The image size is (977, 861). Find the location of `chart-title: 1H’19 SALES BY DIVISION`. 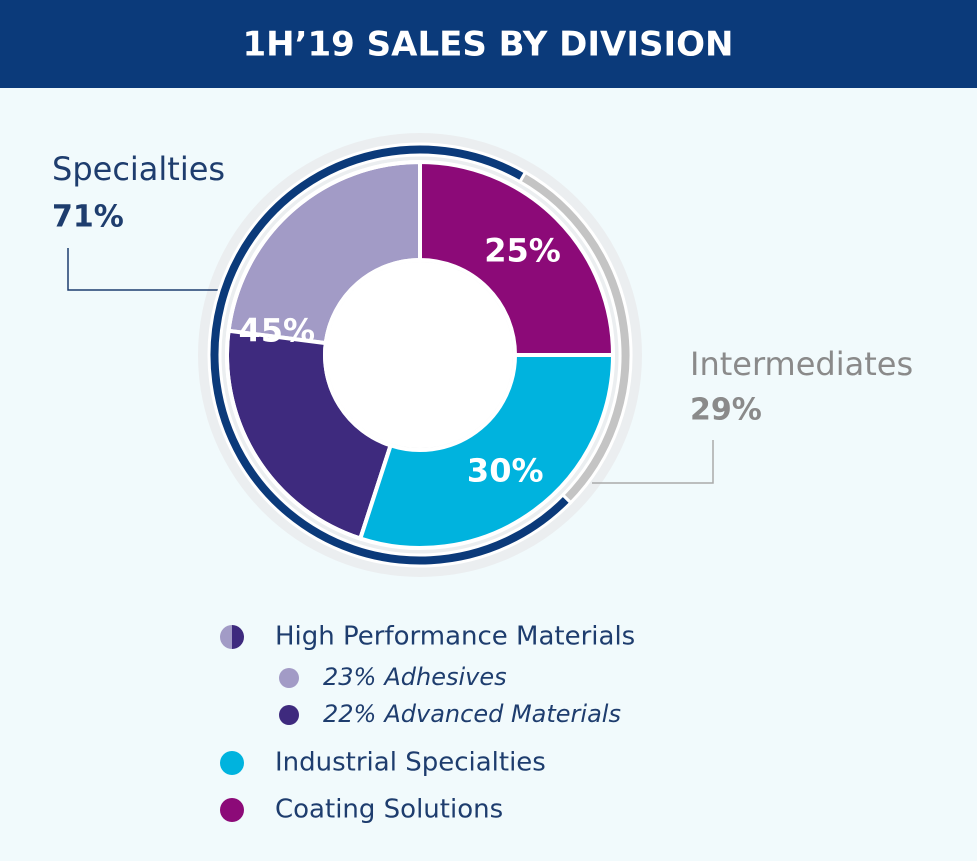

chart-title: 1H’19 SALES BY DIVISION is located at coordinates (487, 45).